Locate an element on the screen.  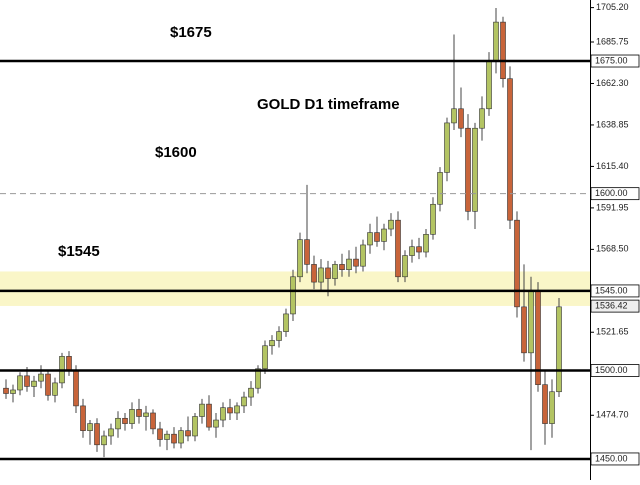
y-tick-label: 1638.85 is located at coordinates (612, 124).